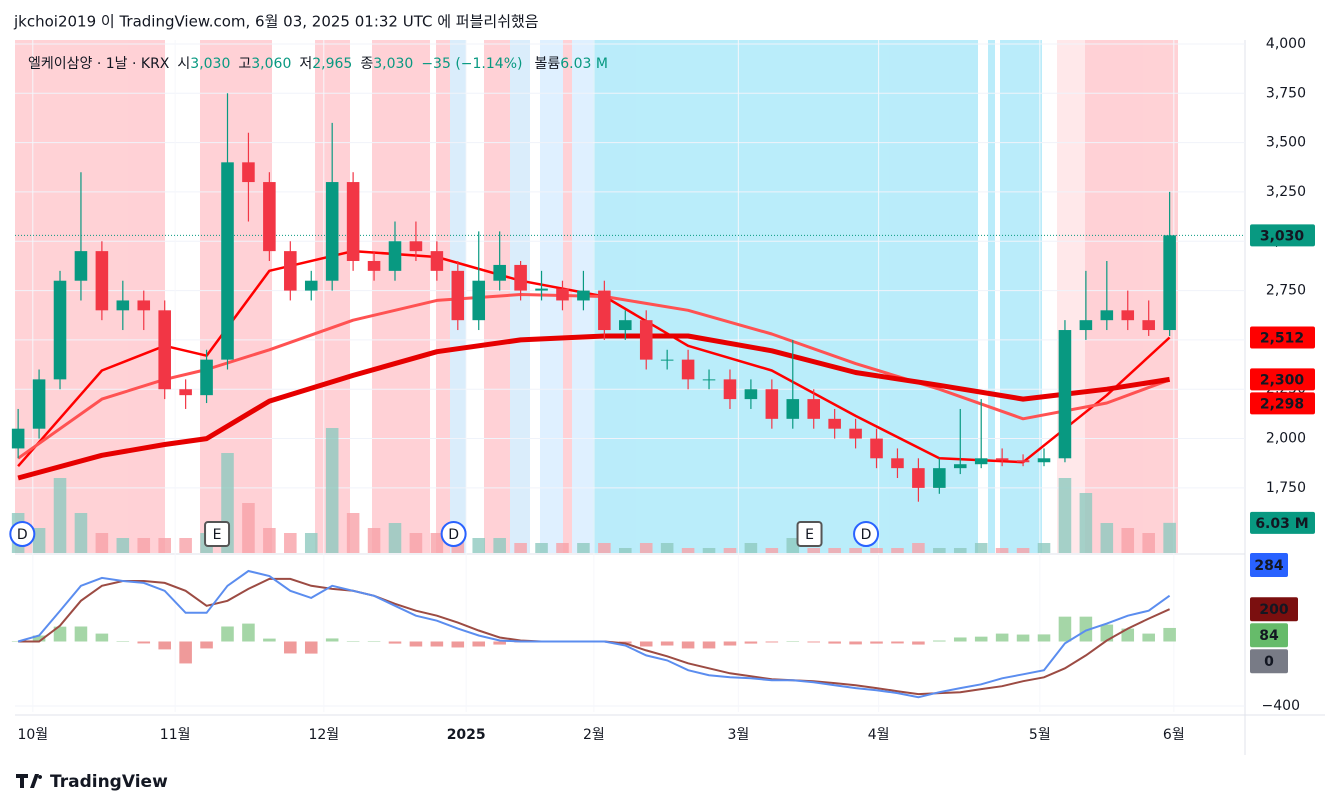 The height and width of the screenshot is (808, 1341). What do you see at coordinates (210, 64) in the screenshot?
I see `legend-open: 3,030` at bounding box center [210, 64].